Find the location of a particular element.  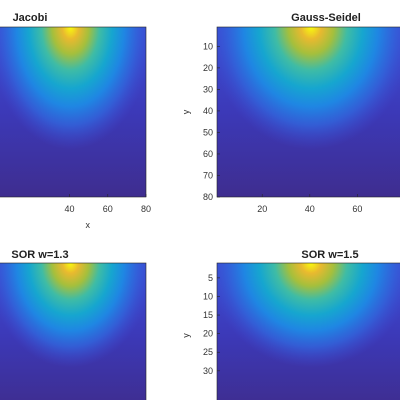

y-tick-label: 5 is located at coordinates (210, 278).